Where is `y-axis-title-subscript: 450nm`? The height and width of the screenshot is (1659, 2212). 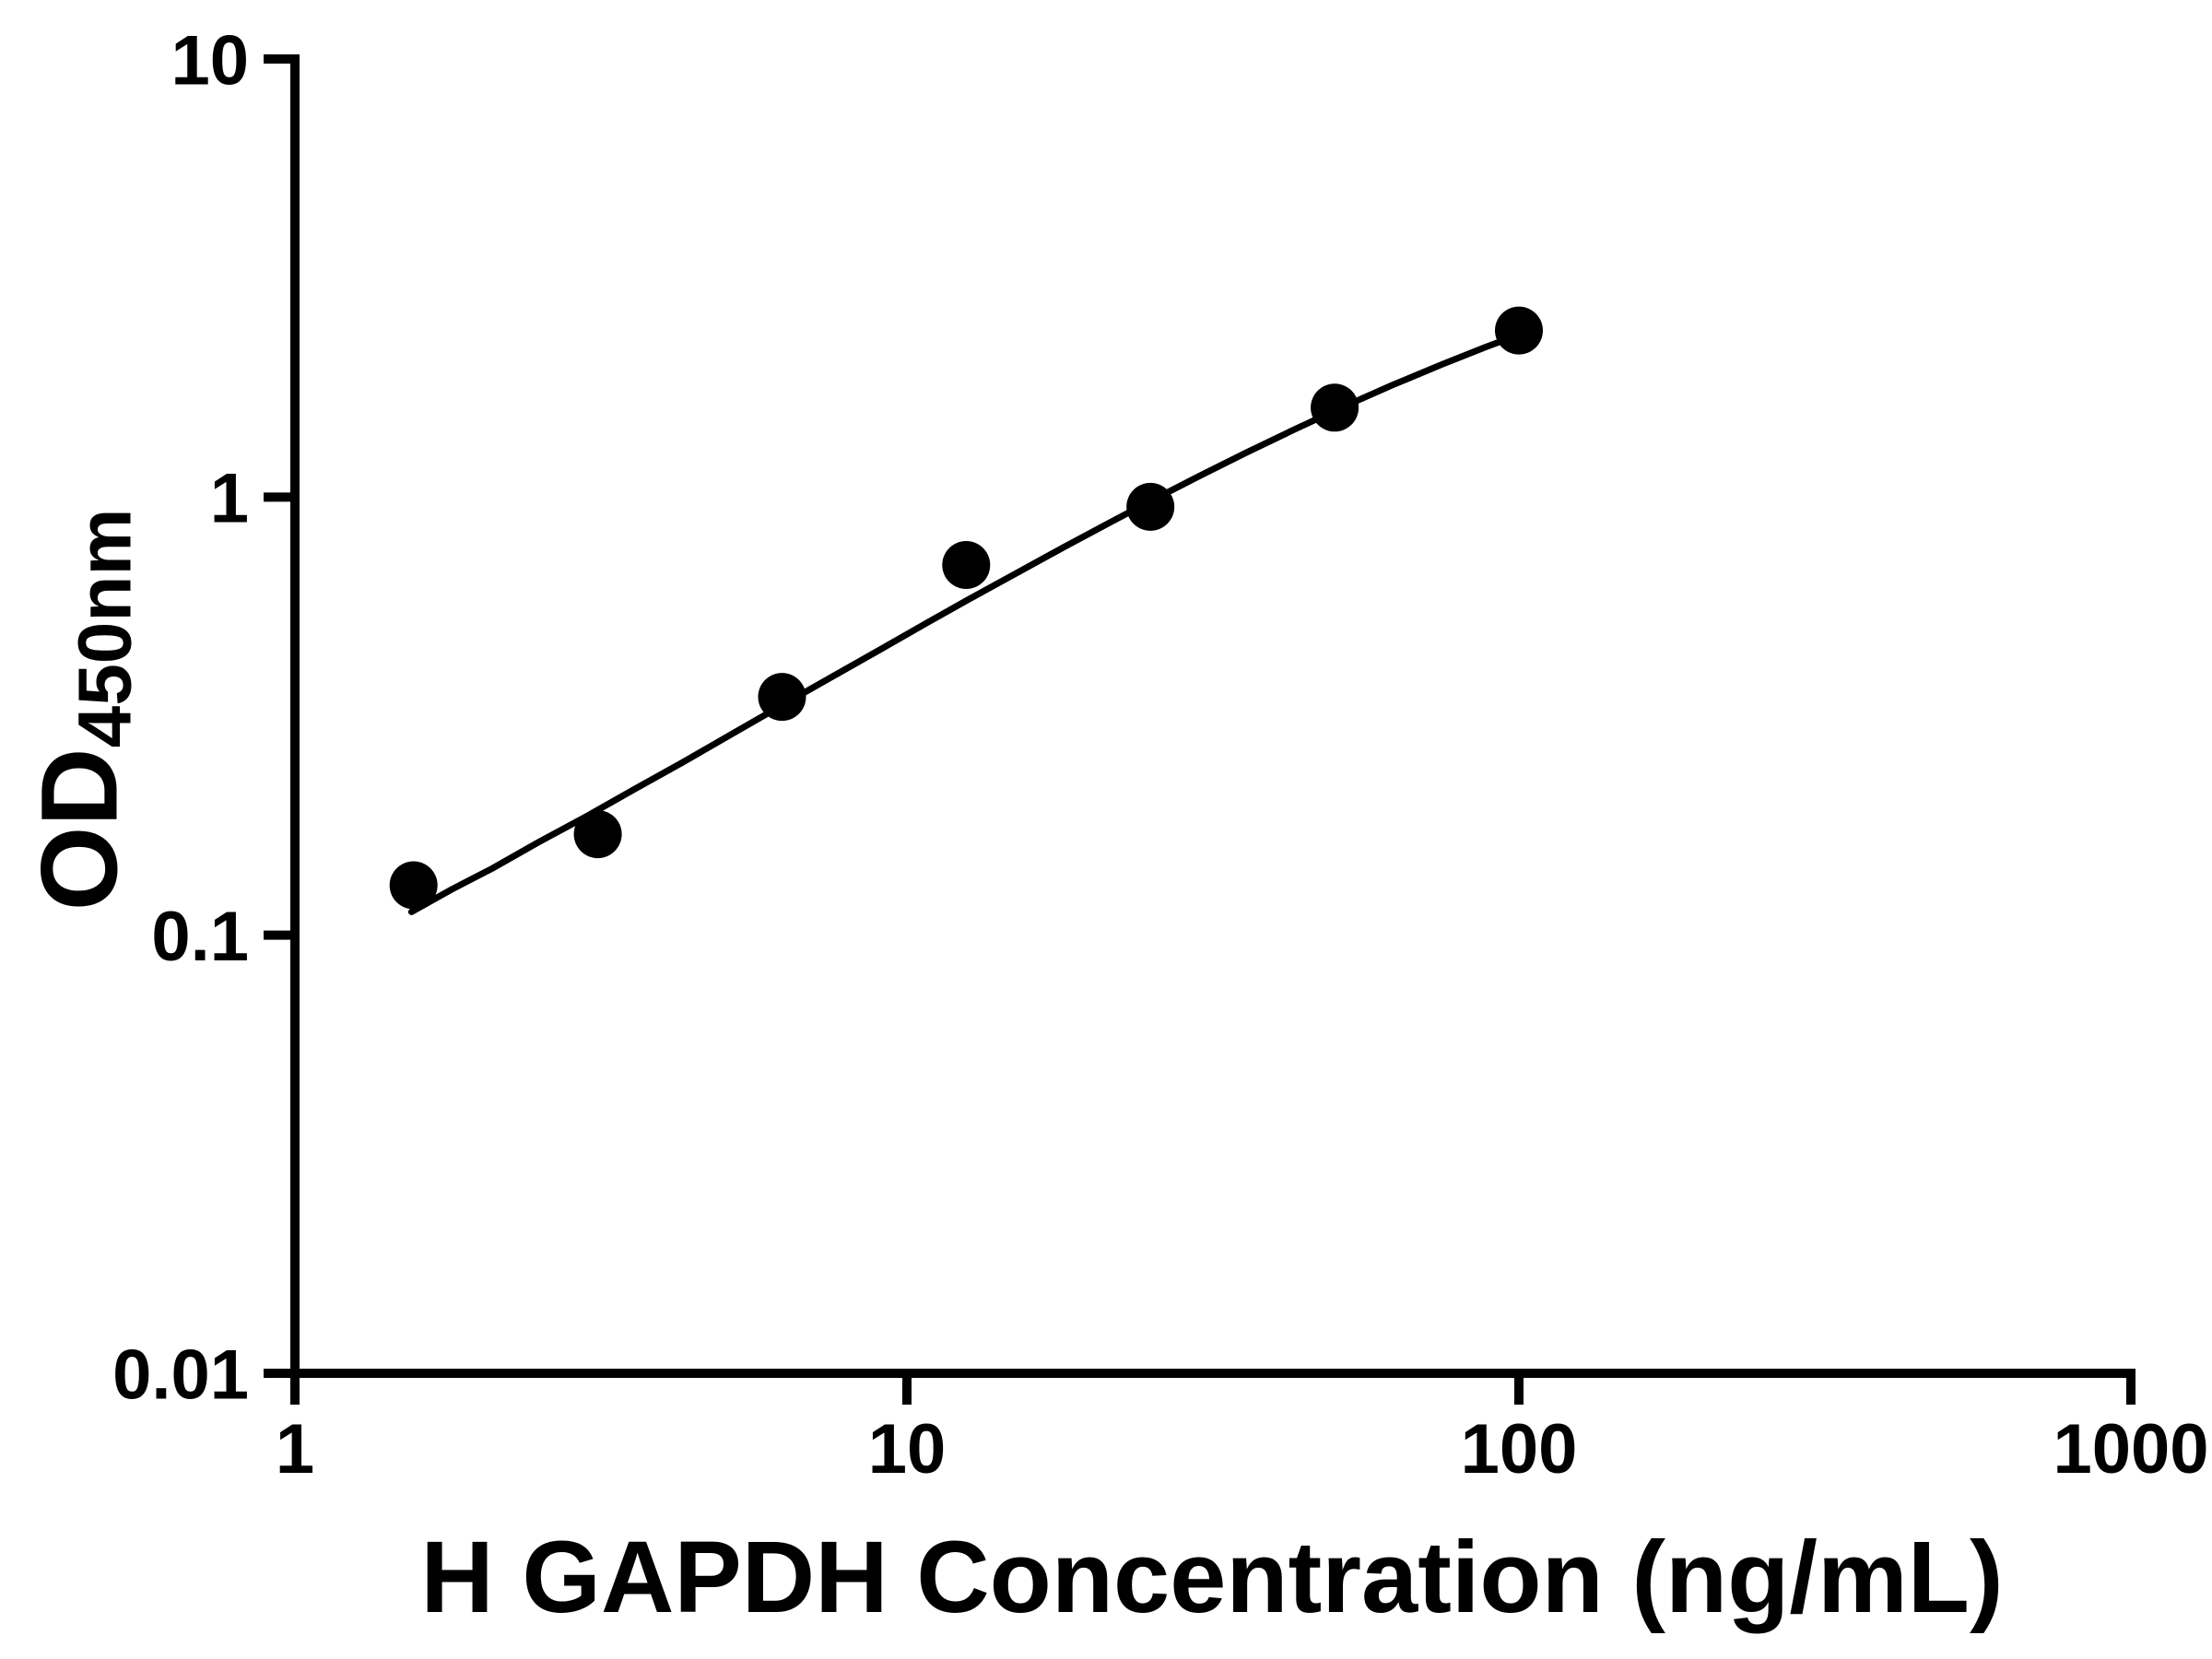
y-axis-title-subscript: 450nm is located at coordinates (105, 628).